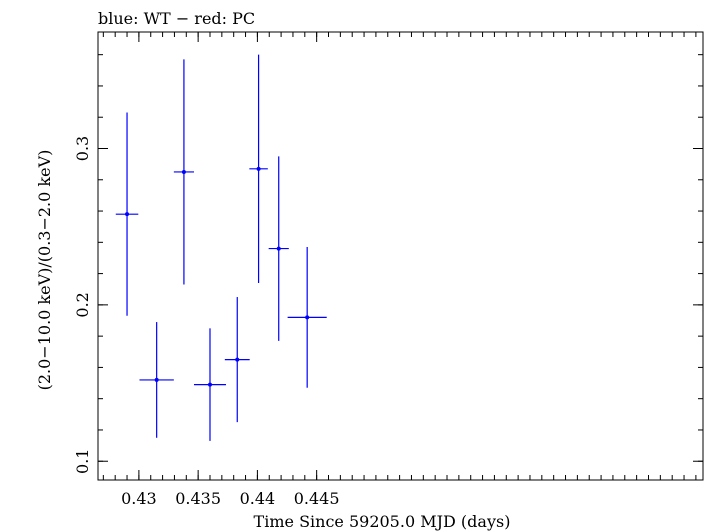 This screenshot has height=532, width=705. Describe the element at coordinates (198, 498) in the screenshot. I see `x-tick-label: 0.435` at that location.